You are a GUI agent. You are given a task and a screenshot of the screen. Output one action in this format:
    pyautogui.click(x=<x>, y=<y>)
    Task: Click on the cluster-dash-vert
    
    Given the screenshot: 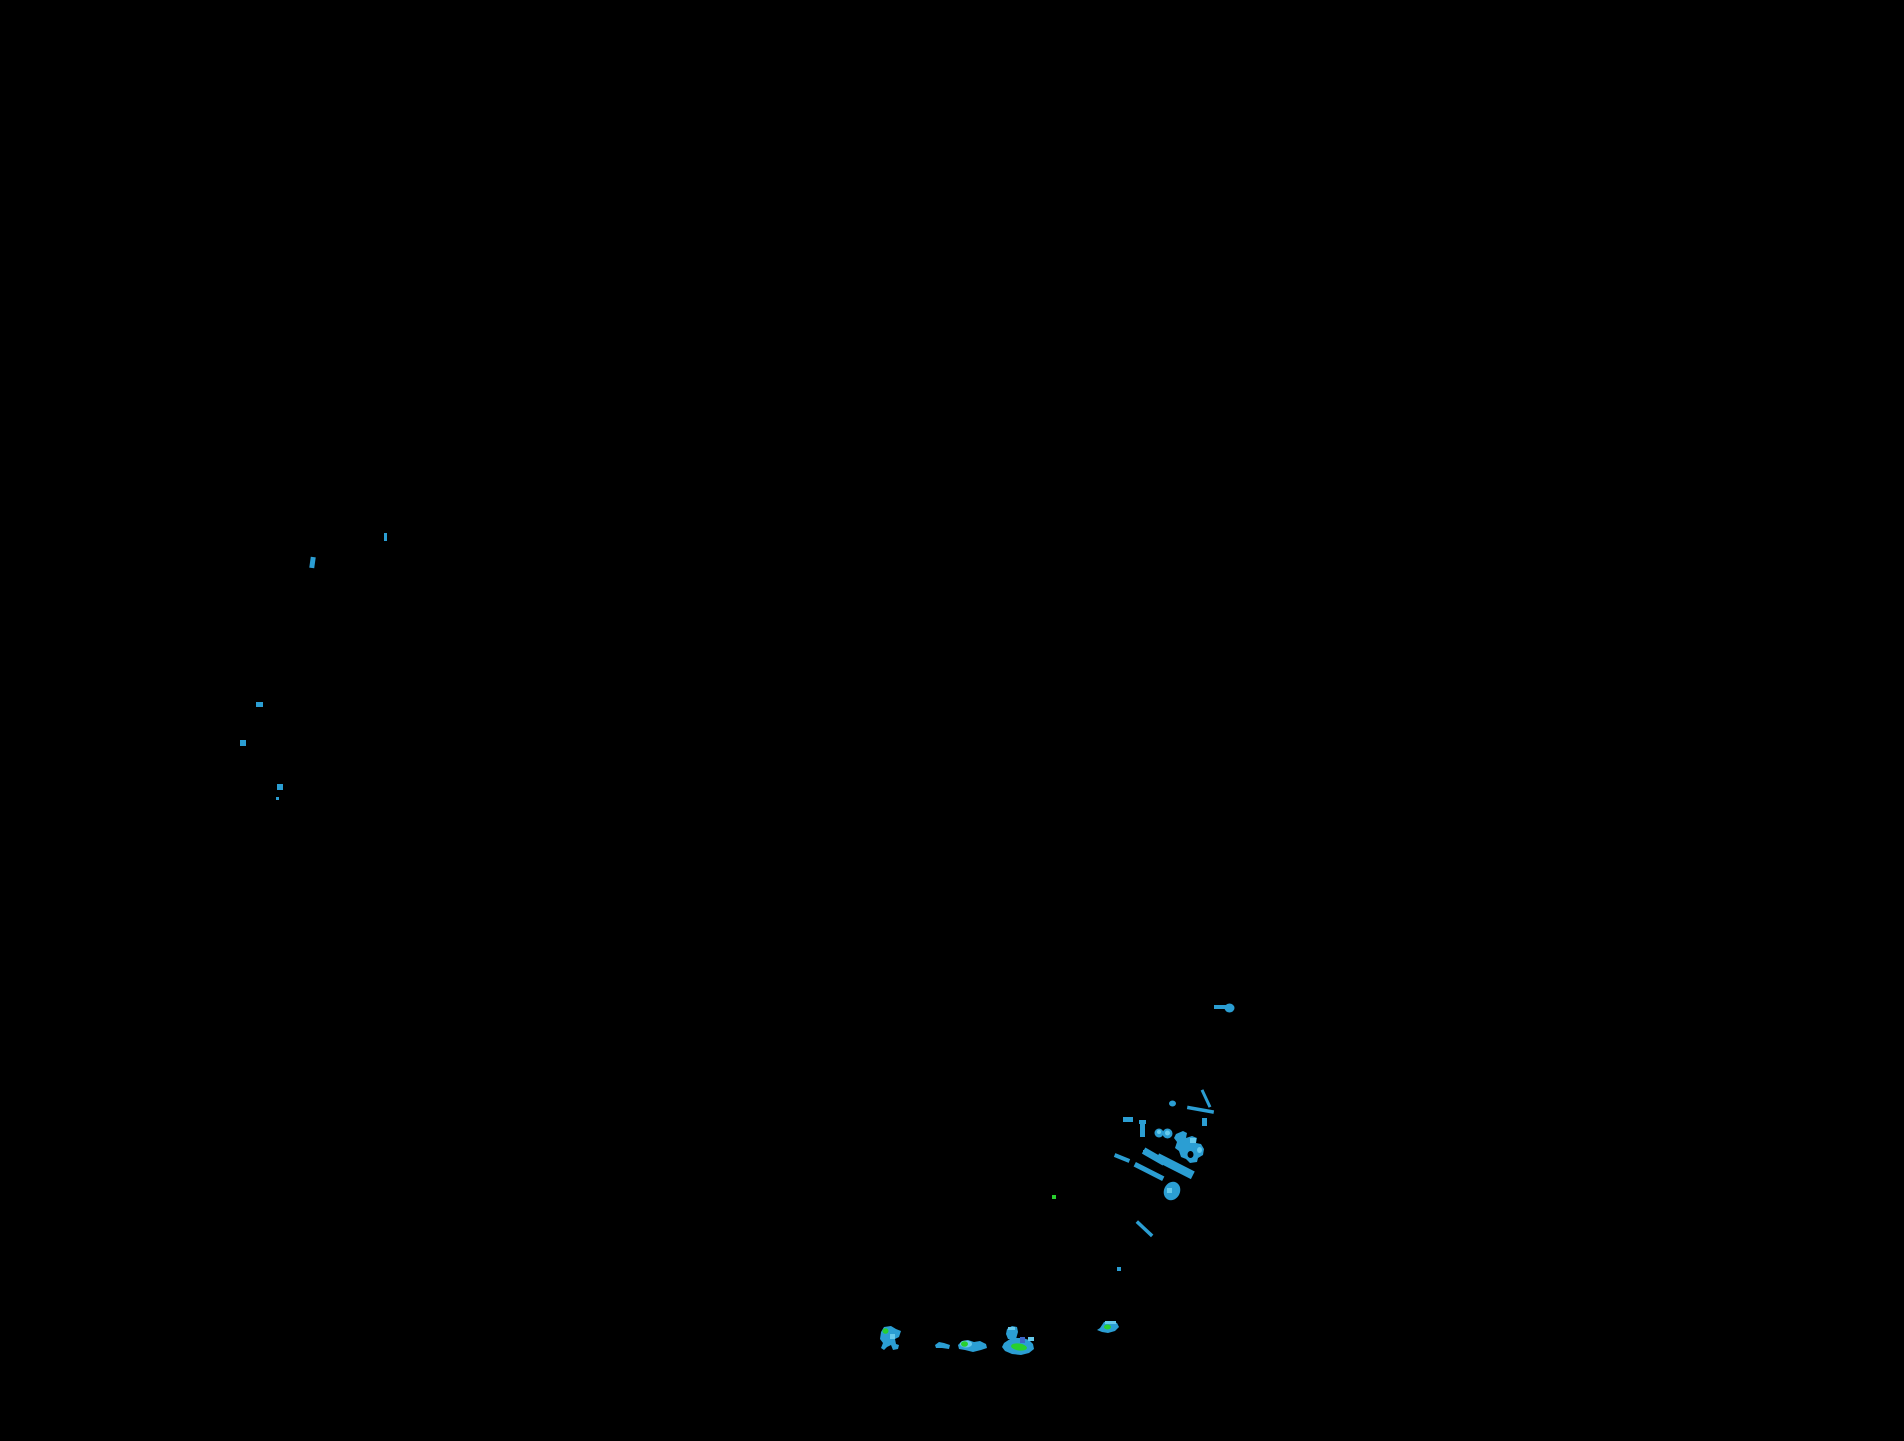 What is the action you would take?
    pyautogui.click(x=1204, y=1122)
    